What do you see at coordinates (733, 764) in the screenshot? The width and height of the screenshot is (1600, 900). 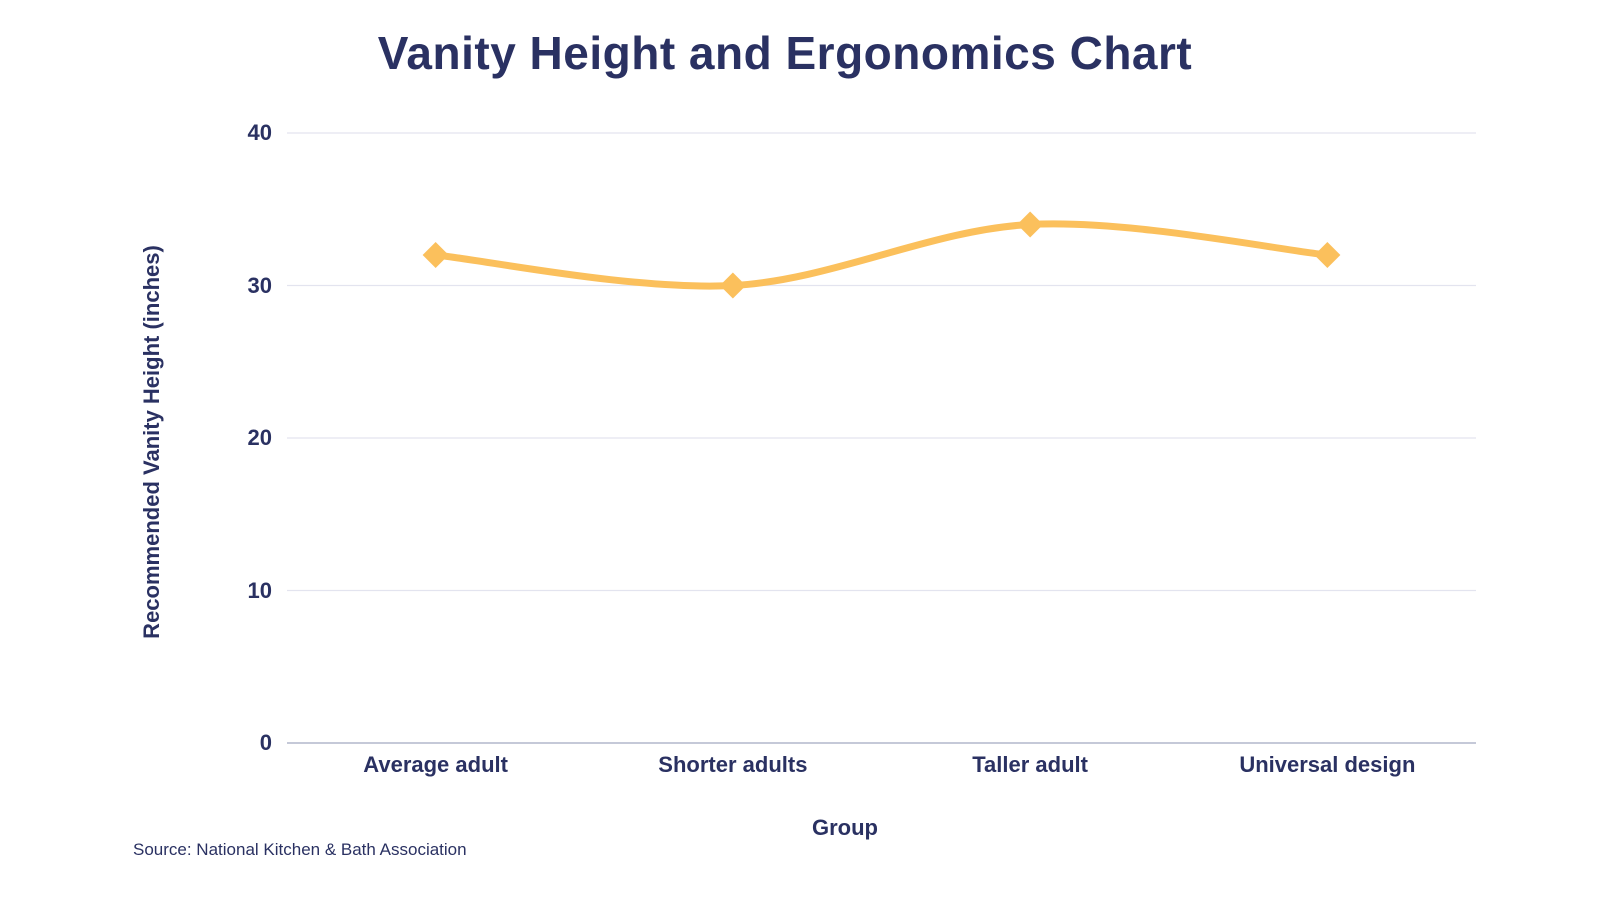 I see `x-tick-label: Shorter adults` at bounding box center [733, 764].